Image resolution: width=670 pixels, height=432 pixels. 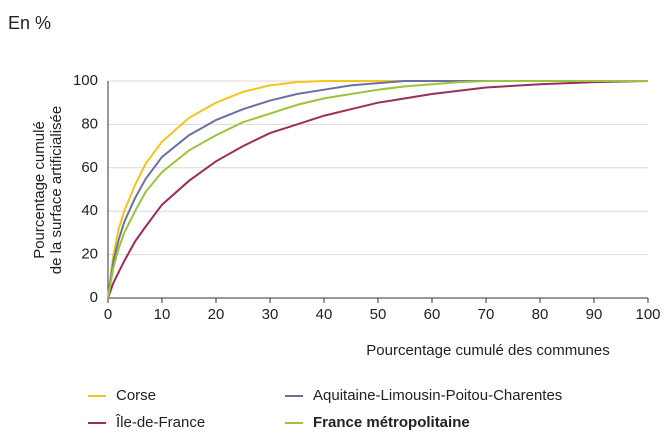 What do you see at coordinates (89, 167) in the screenshot?
I see `y-tick-label: 60` at bounding box center [89, 167].